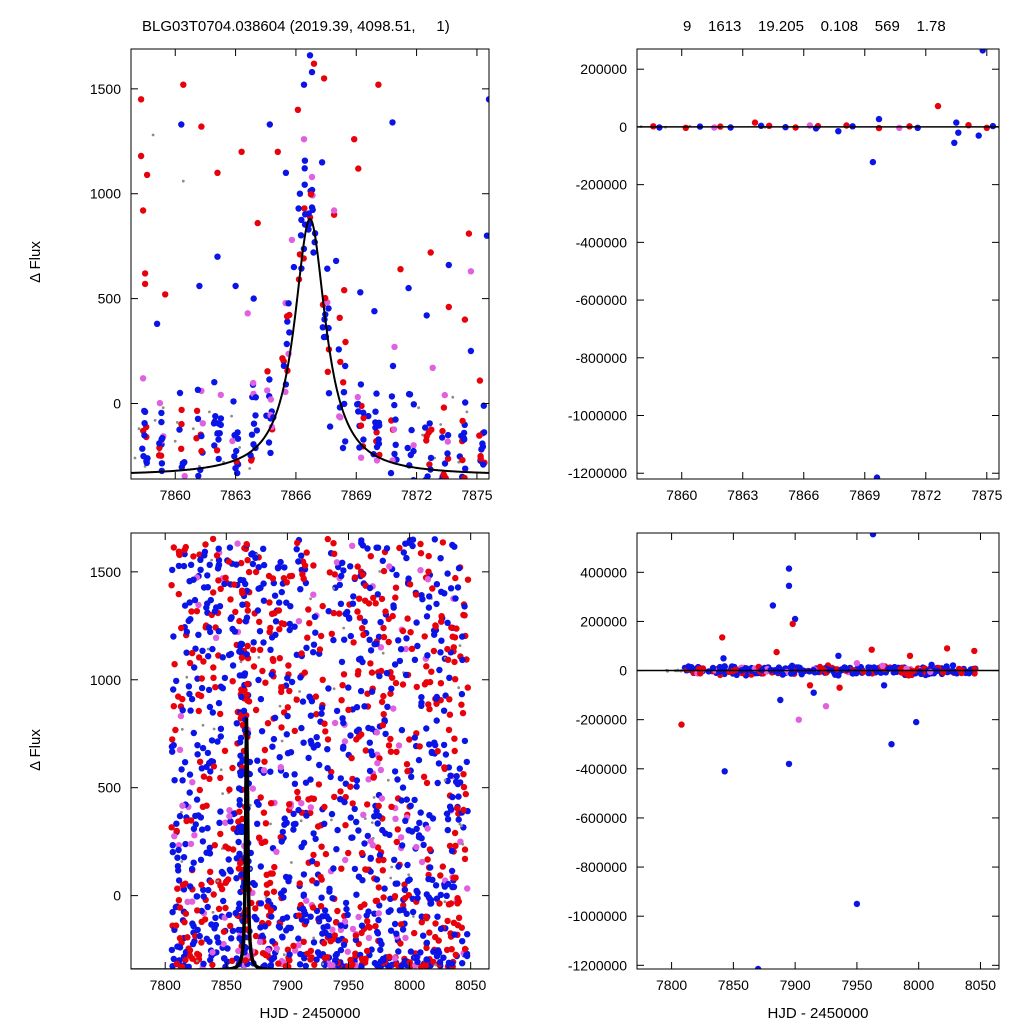 This screenshot has width=1024, height=1024. I want to click on x-tick-label: 7863, so click(742, 495).